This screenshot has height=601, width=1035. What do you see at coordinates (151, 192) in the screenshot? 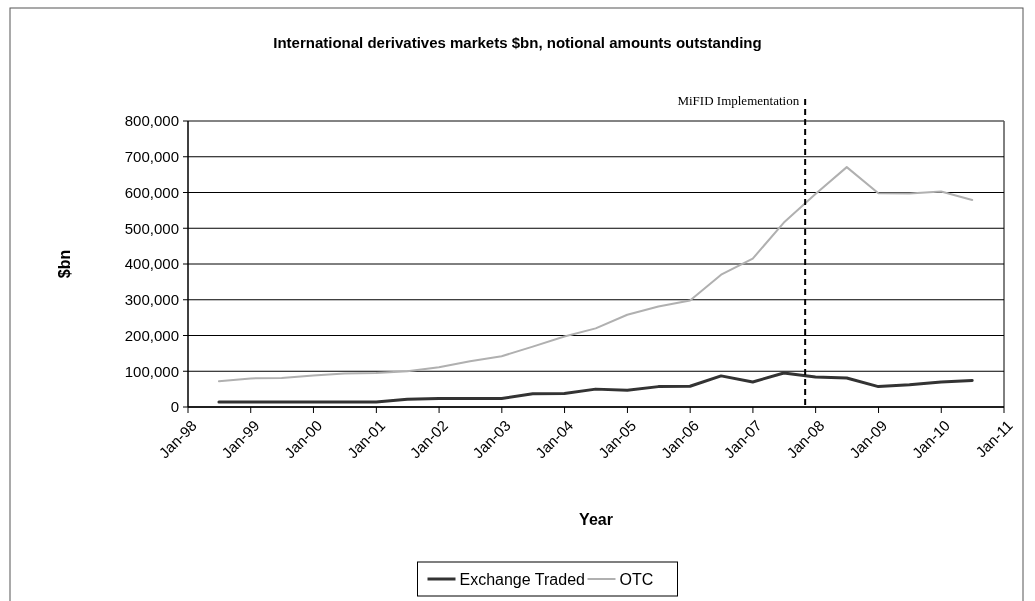
I see `y-tick-label: 600,000` at bounding box center [151, 192].